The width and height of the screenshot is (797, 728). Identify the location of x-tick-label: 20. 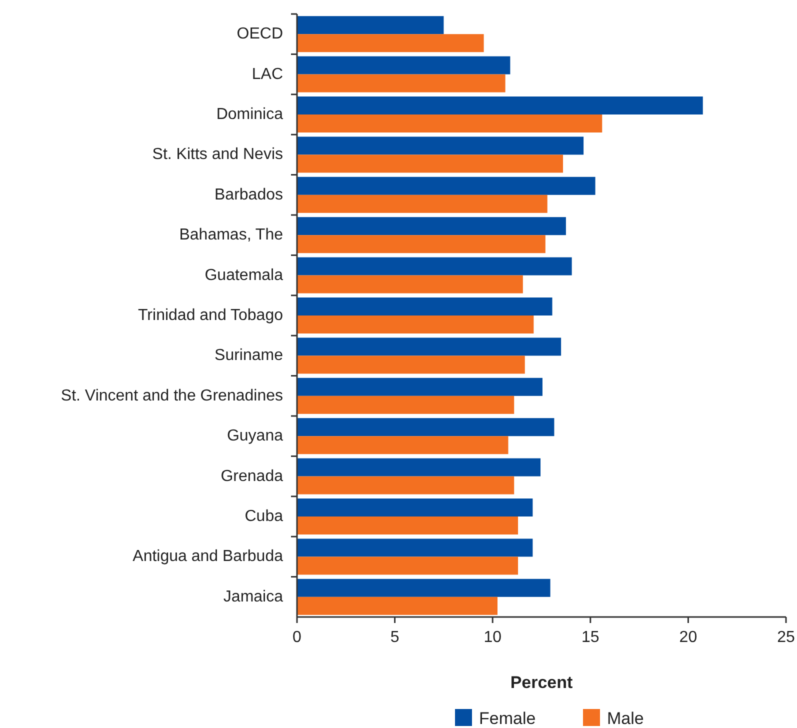
(688, 637).